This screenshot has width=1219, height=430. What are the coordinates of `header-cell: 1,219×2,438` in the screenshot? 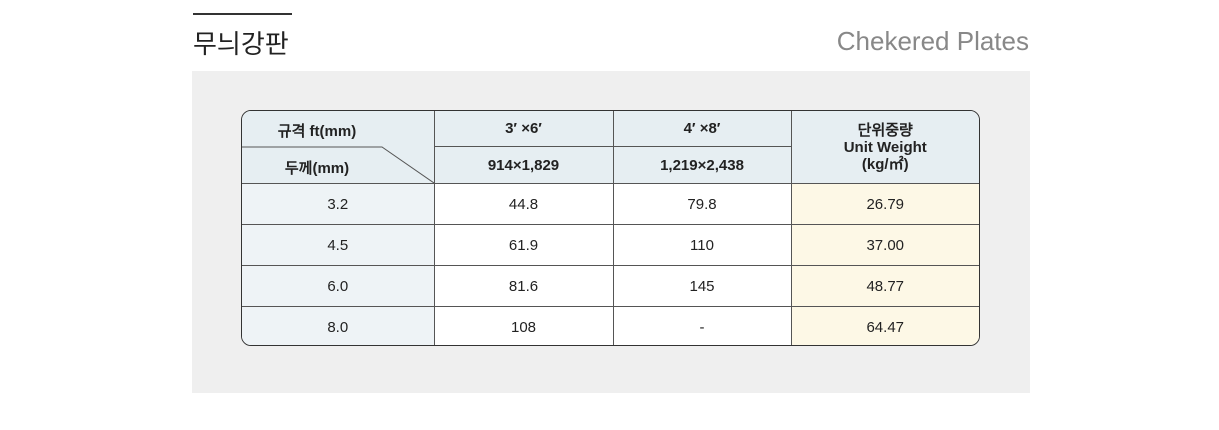 It's located at (702, 165).